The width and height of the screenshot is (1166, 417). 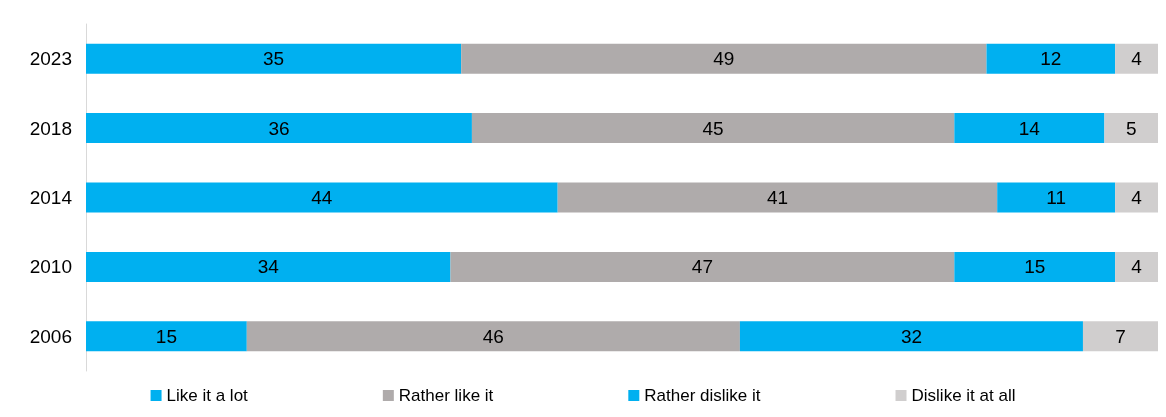 I want to click on data-label: 34, so click(x=268, y=267).